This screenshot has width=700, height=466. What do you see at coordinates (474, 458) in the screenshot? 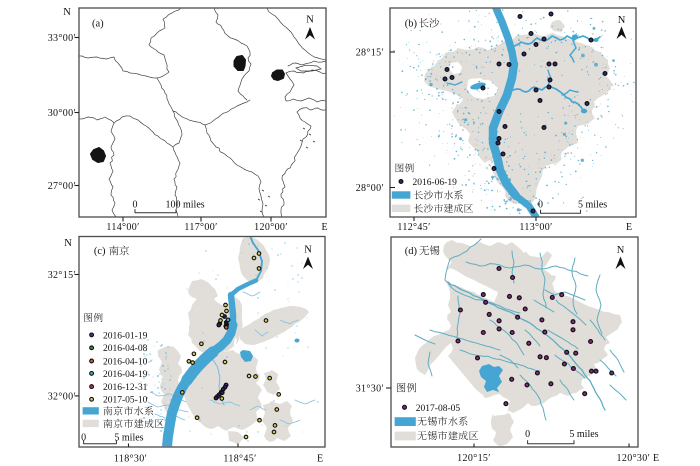
I see `svg-text: 120°15′` at bounding box center [474, 458].